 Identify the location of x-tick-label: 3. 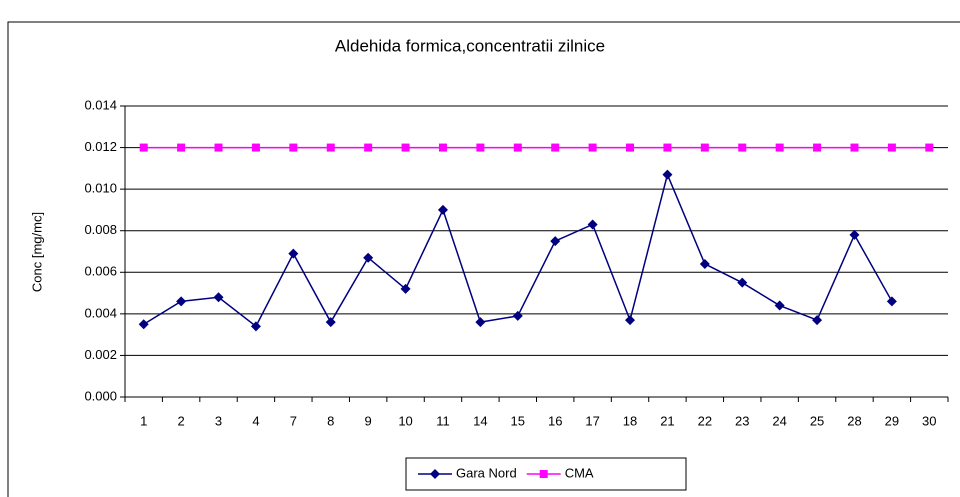
(218, 420).